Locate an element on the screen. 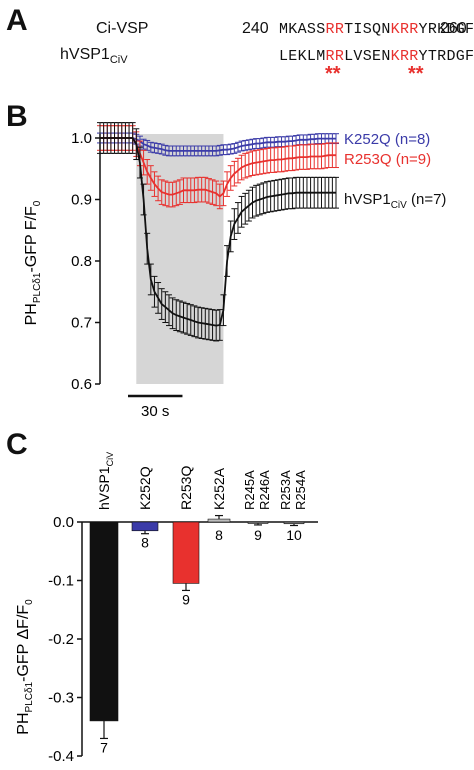 The image size is (474, 770). category-label: R253Q is located at coordinates (186, 488).